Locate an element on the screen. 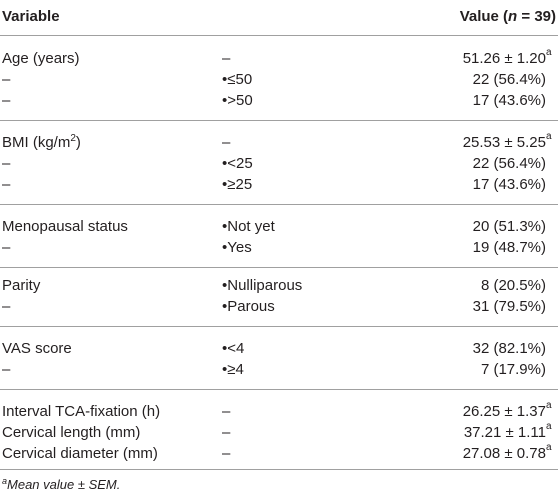 The height and width of the screenshot is (494, 558). table-row: Menopausal status •Not yet 20 (51.3%) is located at coordinates (279, 226).